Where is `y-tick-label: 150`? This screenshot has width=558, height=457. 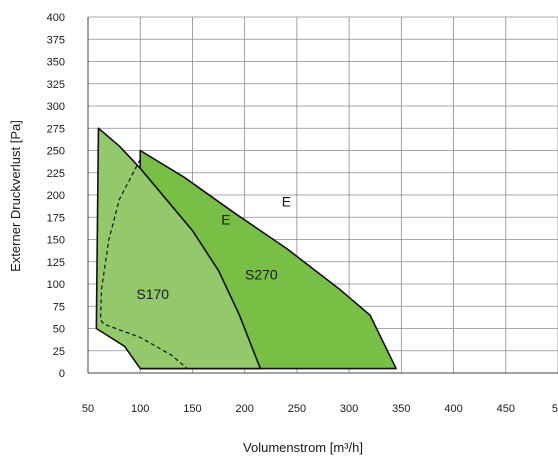 y-tick-label: 150 is located at coordinates (56, 241).